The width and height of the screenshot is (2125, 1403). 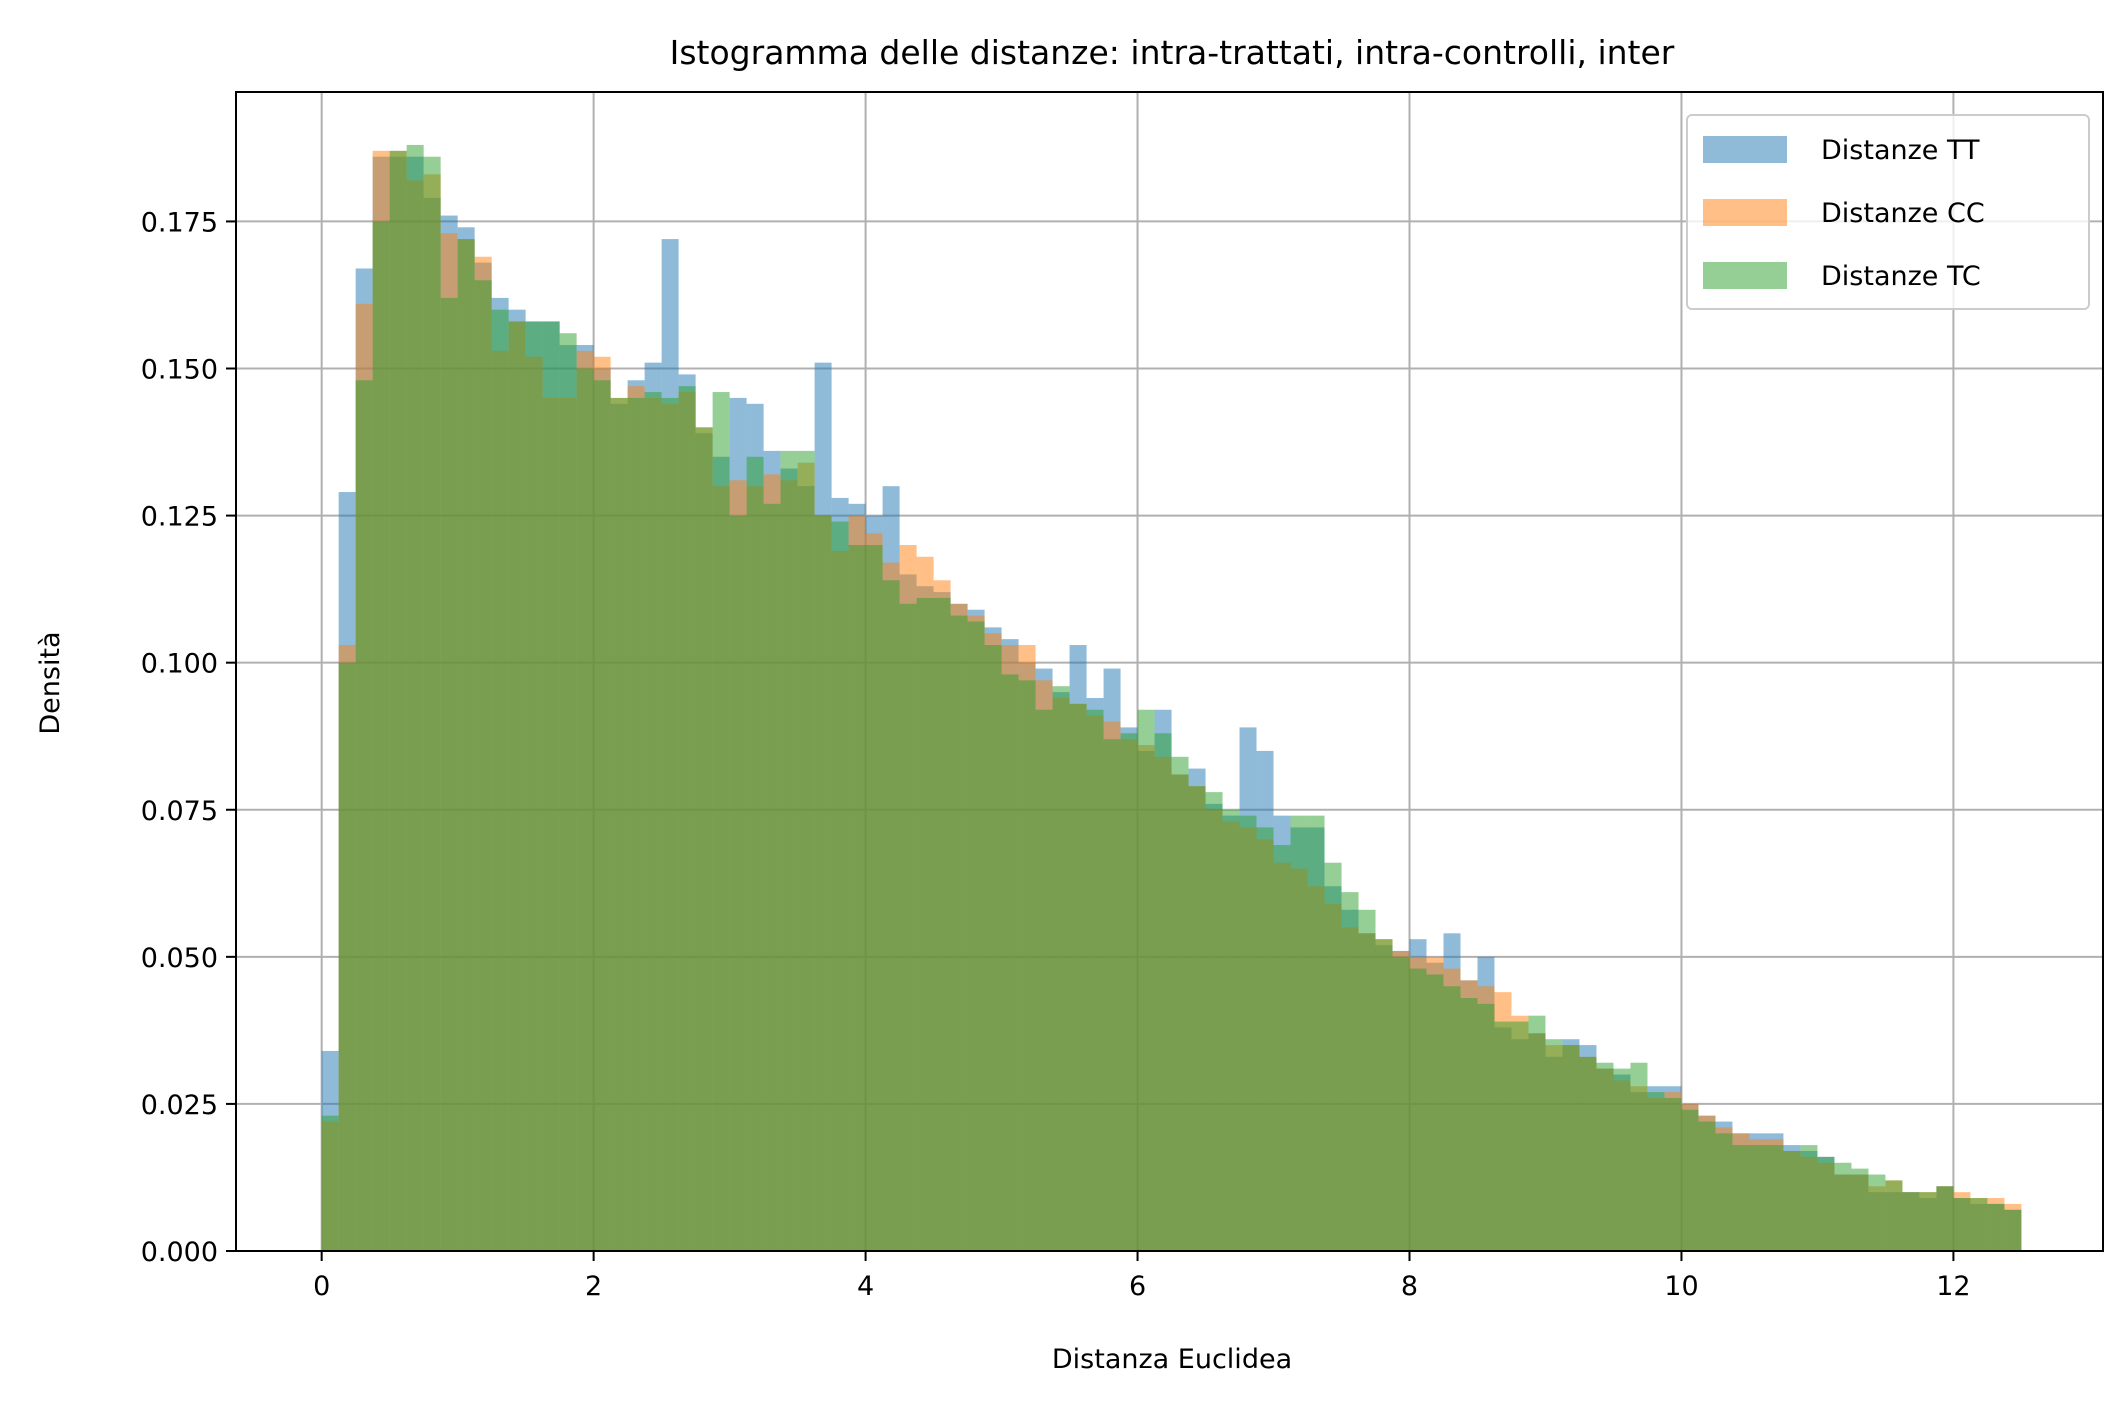 I want to click on y-tick-label: 0.025, so click(x=179, y=1105).